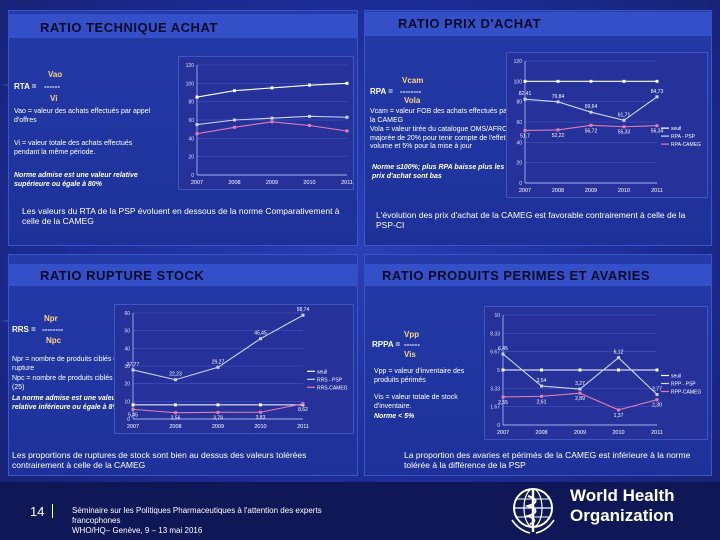 This screenshot has height=540, width=720. Describe the element at coordinates (127, 367) in the screenshot. I see `y-tick-label: 30` at that location.